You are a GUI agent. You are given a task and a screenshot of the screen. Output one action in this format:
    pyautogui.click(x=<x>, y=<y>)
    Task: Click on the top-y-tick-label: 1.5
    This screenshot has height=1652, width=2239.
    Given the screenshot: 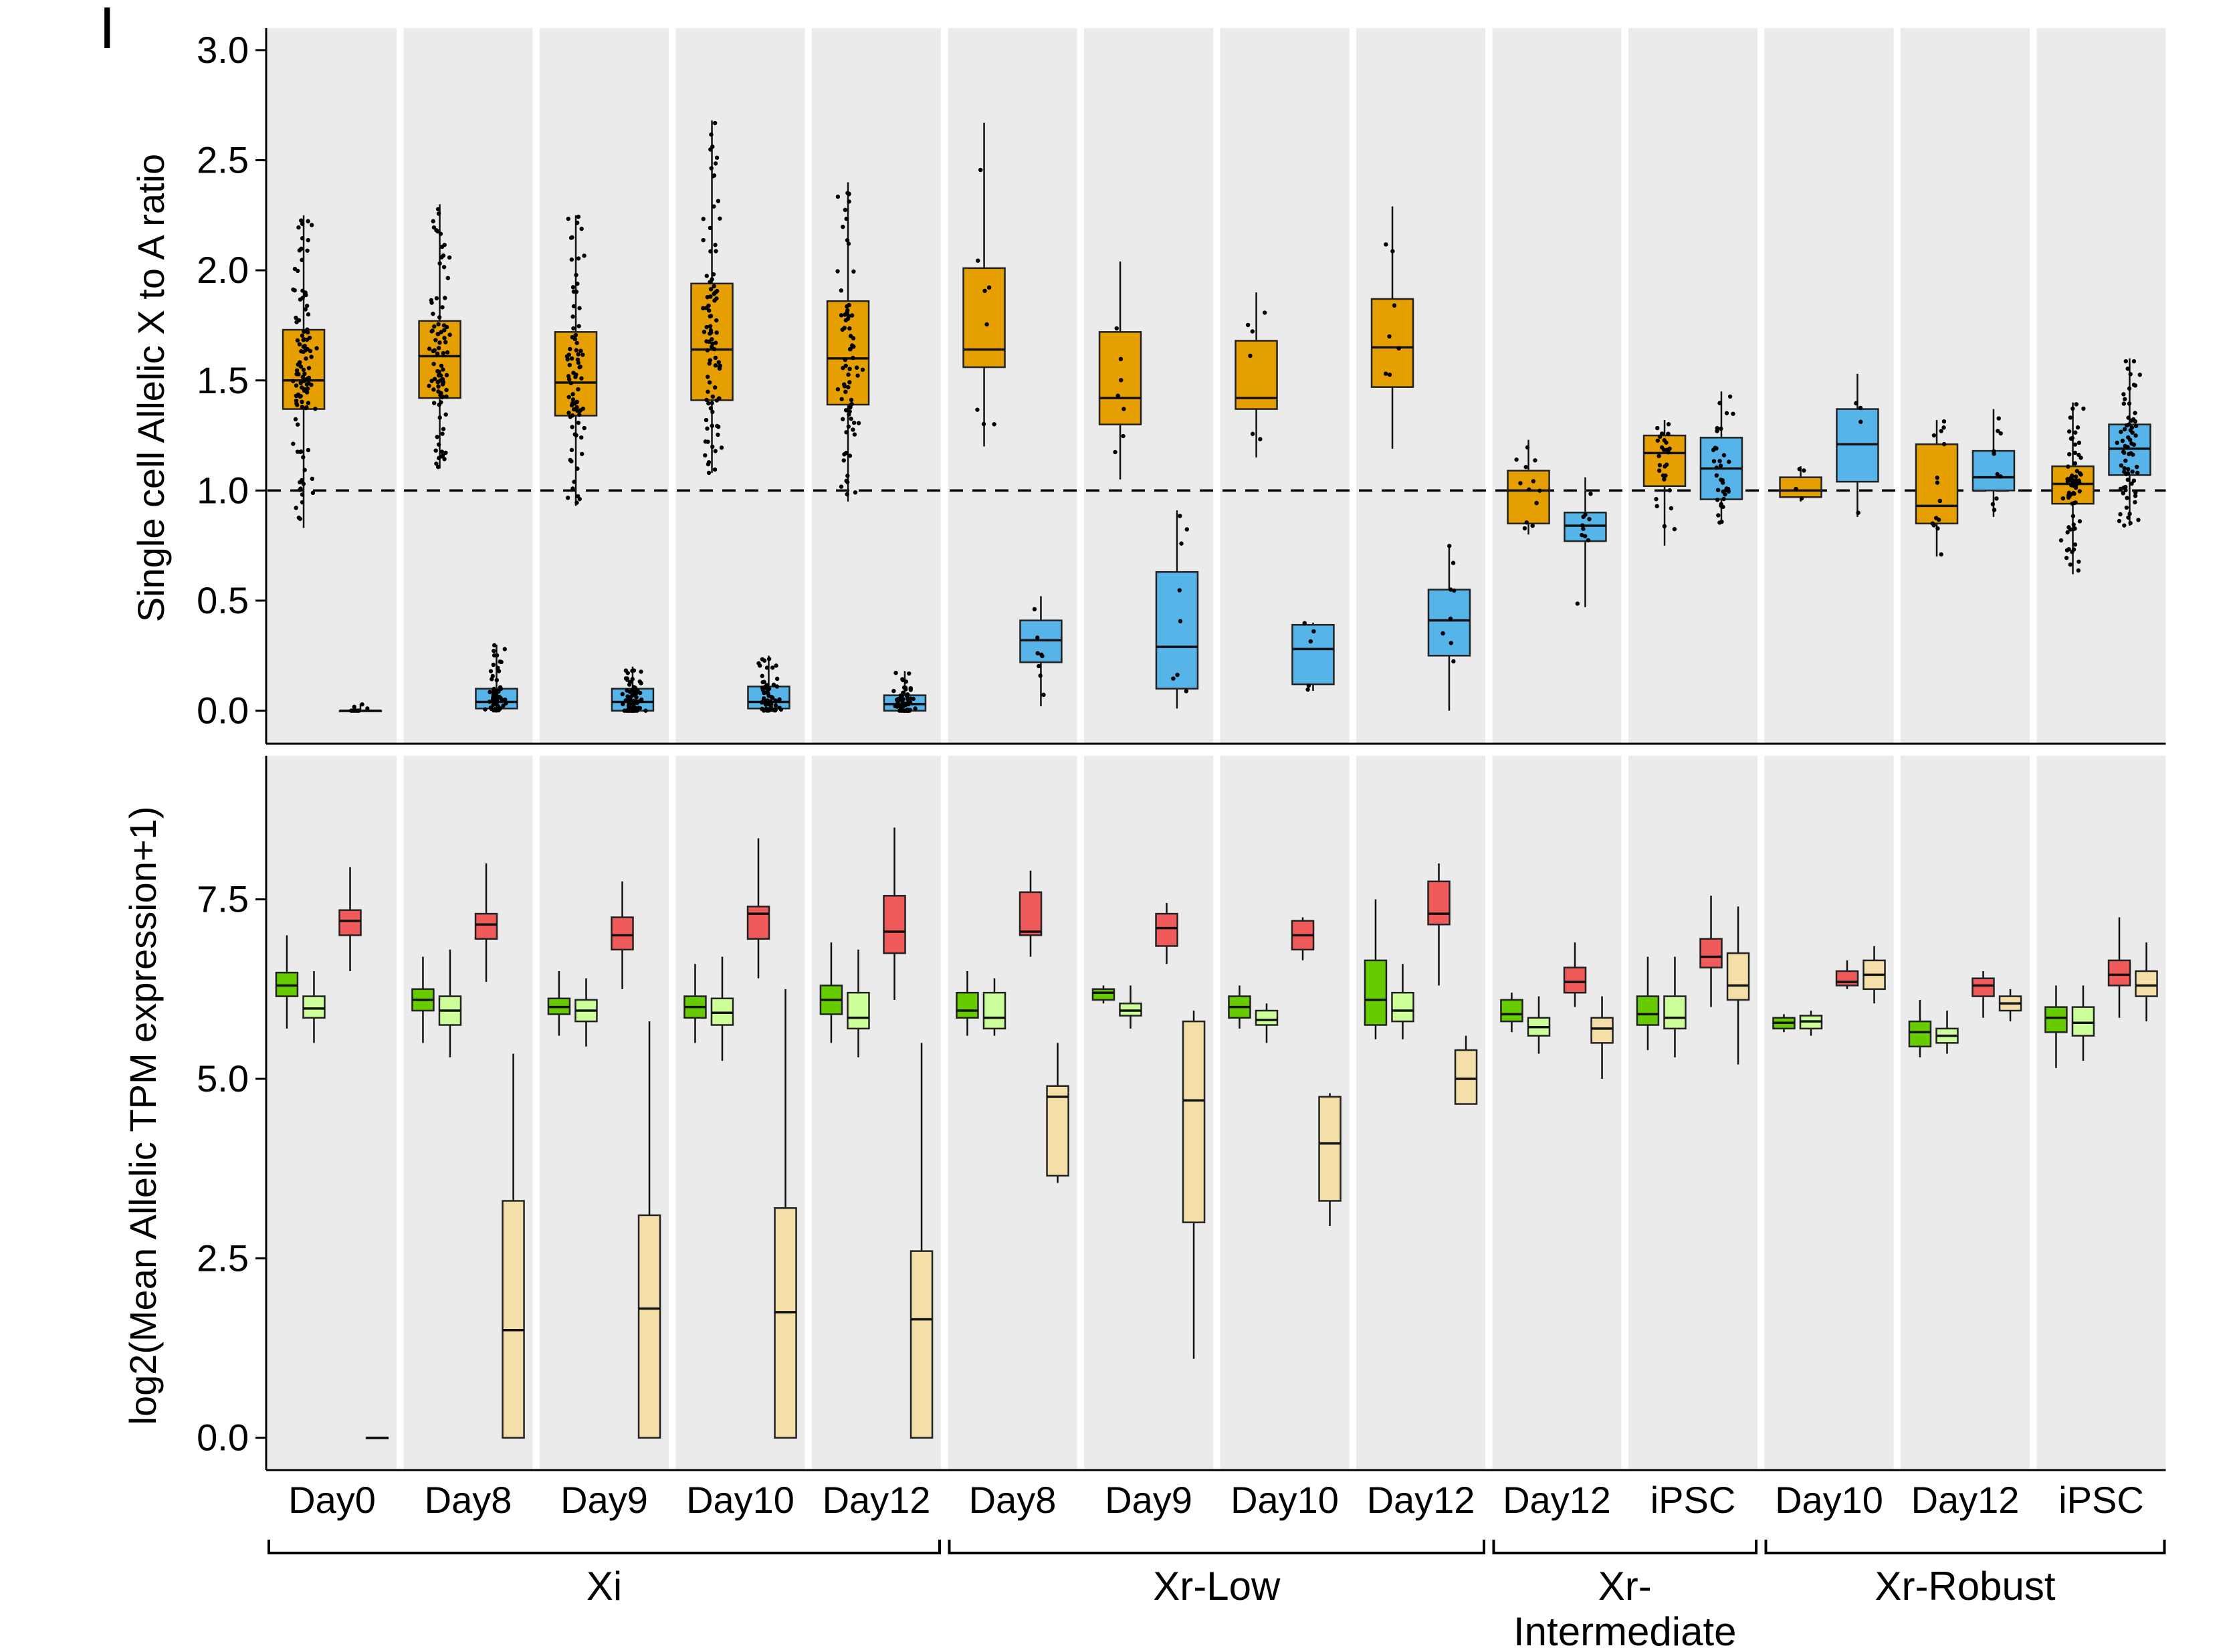 What is the action you would take?
    pyautogui.click(x=223, y=380)
    